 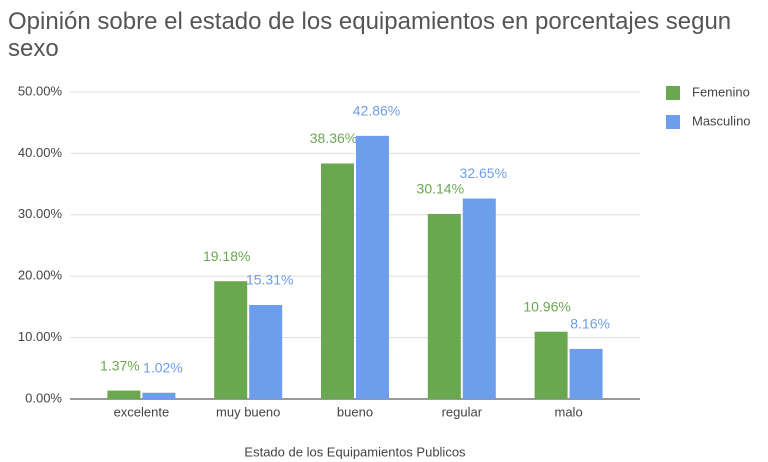 What do you see at coordinates (40, 152) in the screenshot?
I see `y-tick-label: 40.00%` at bounding box center [40, 152].